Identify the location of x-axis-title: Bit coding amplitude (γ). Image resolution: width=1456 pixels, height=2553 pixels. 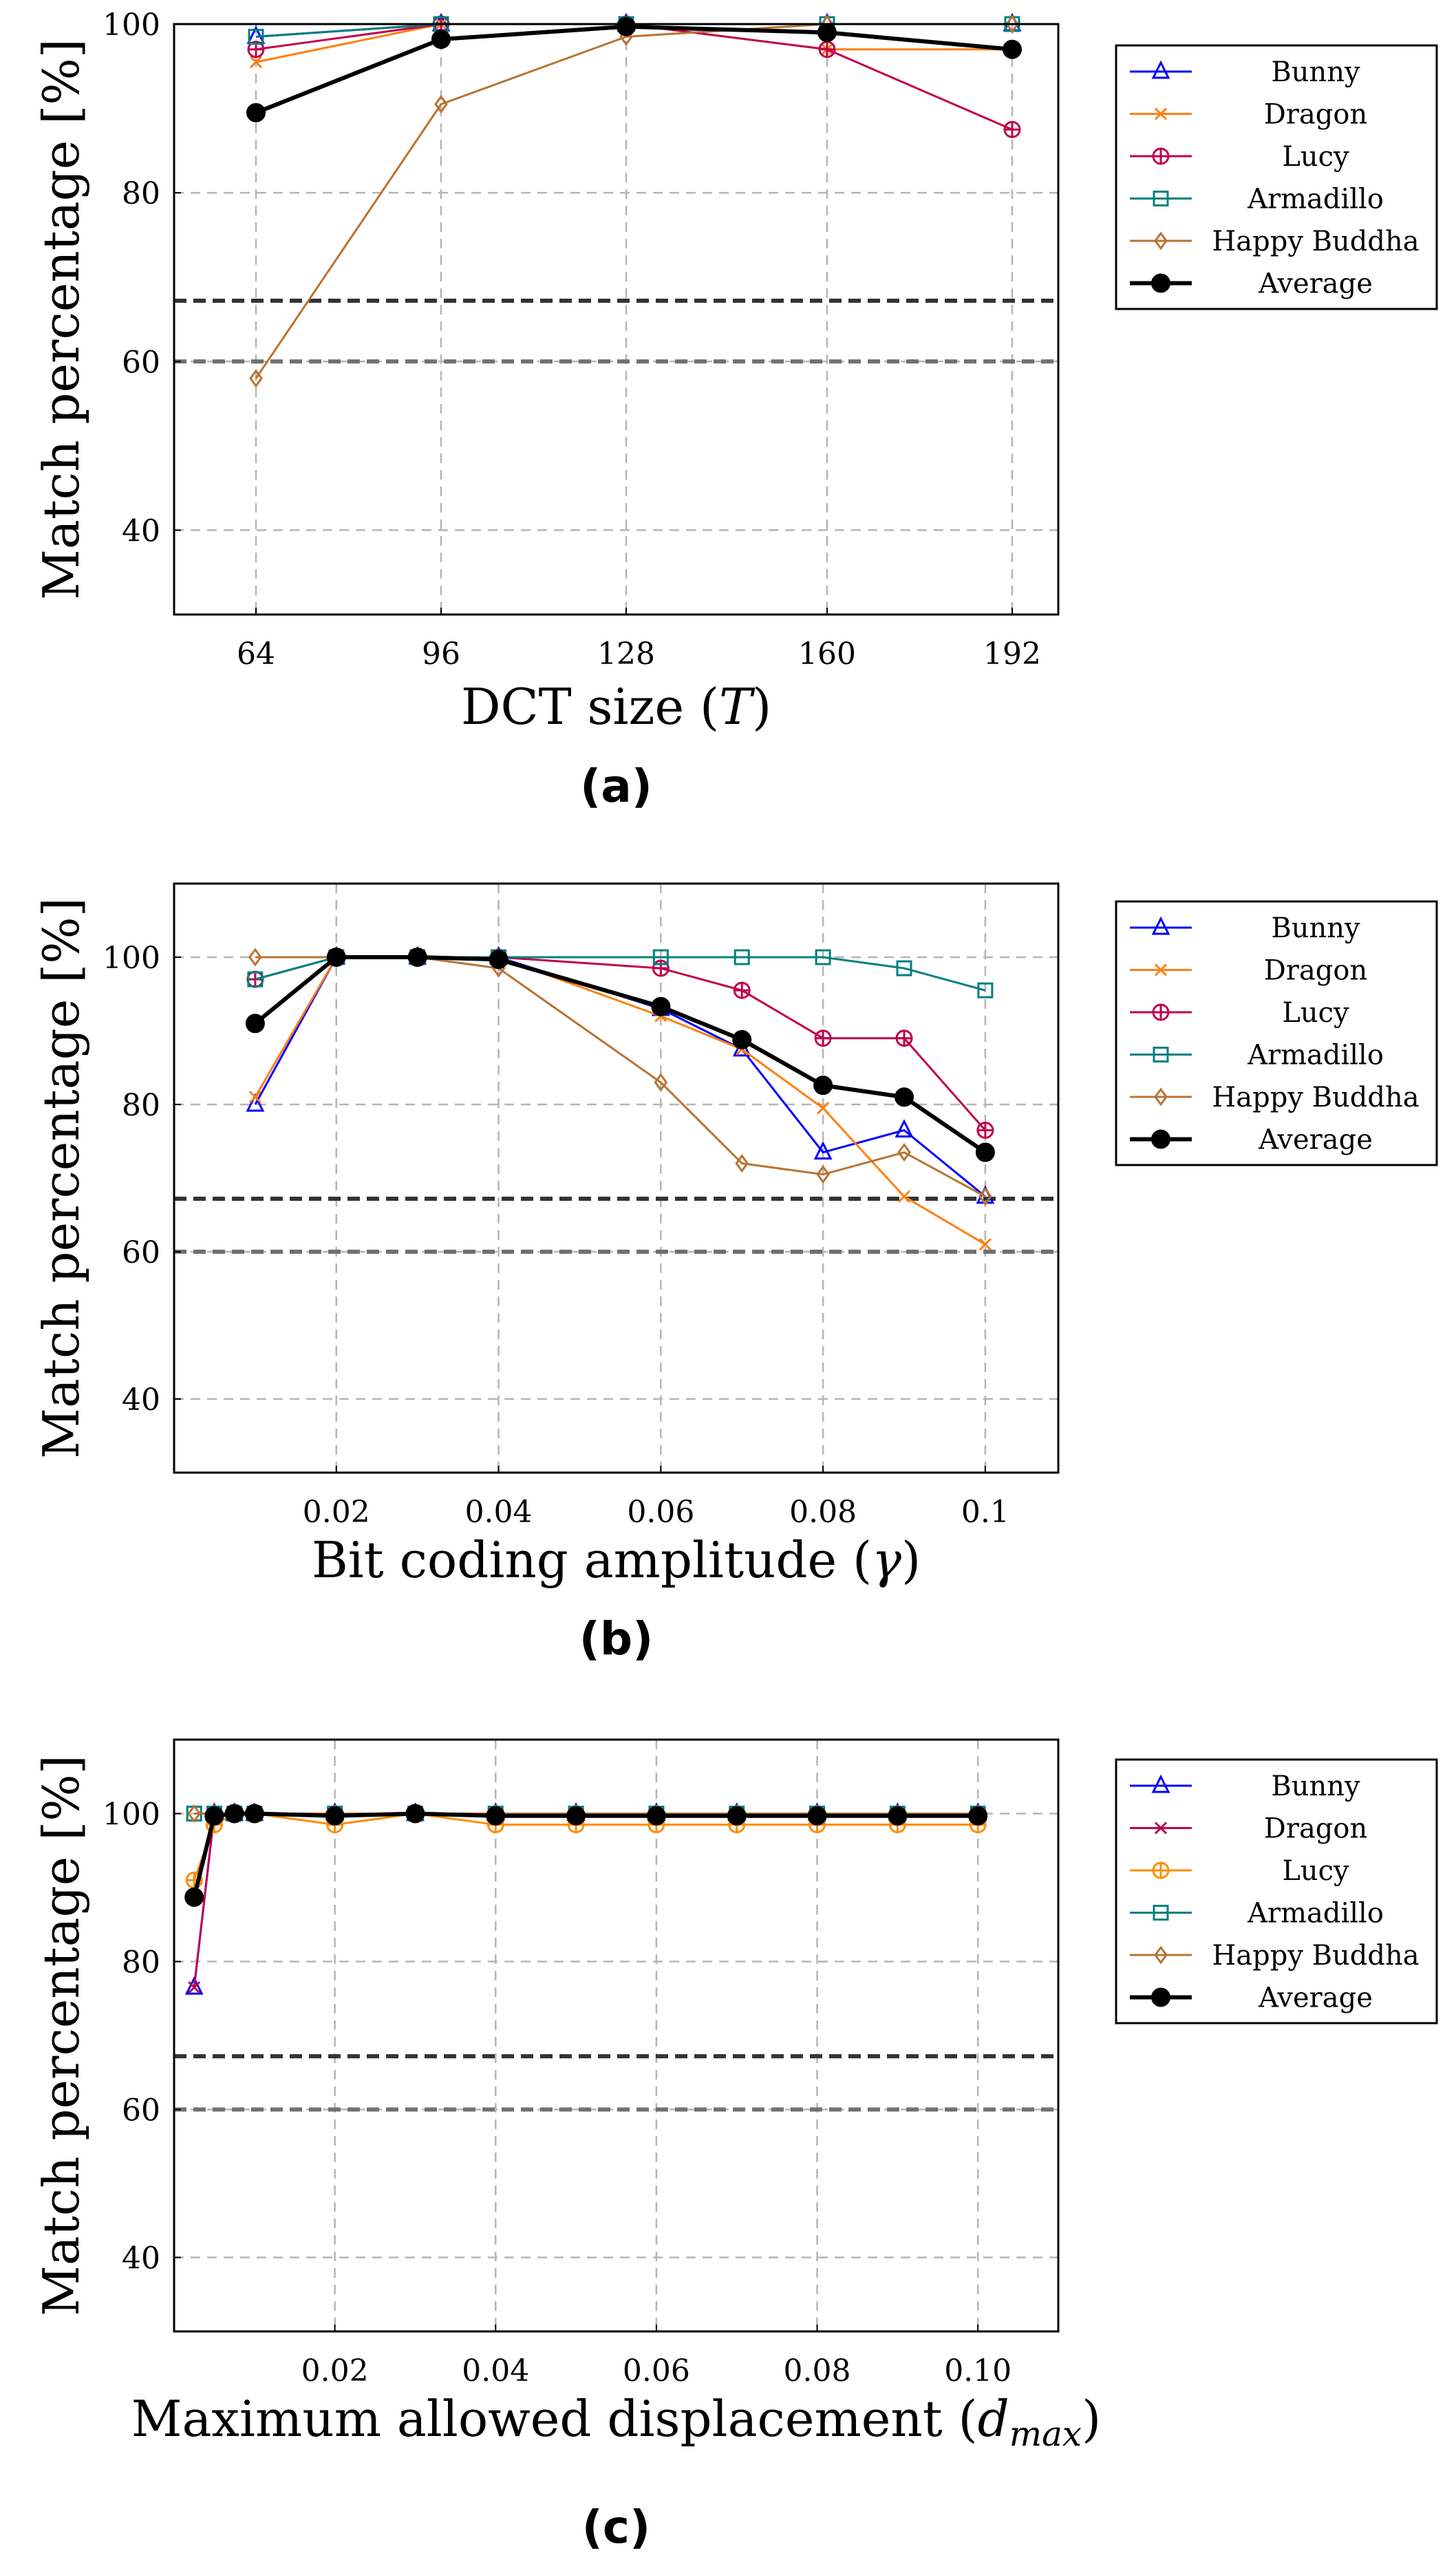
(616, 1560).